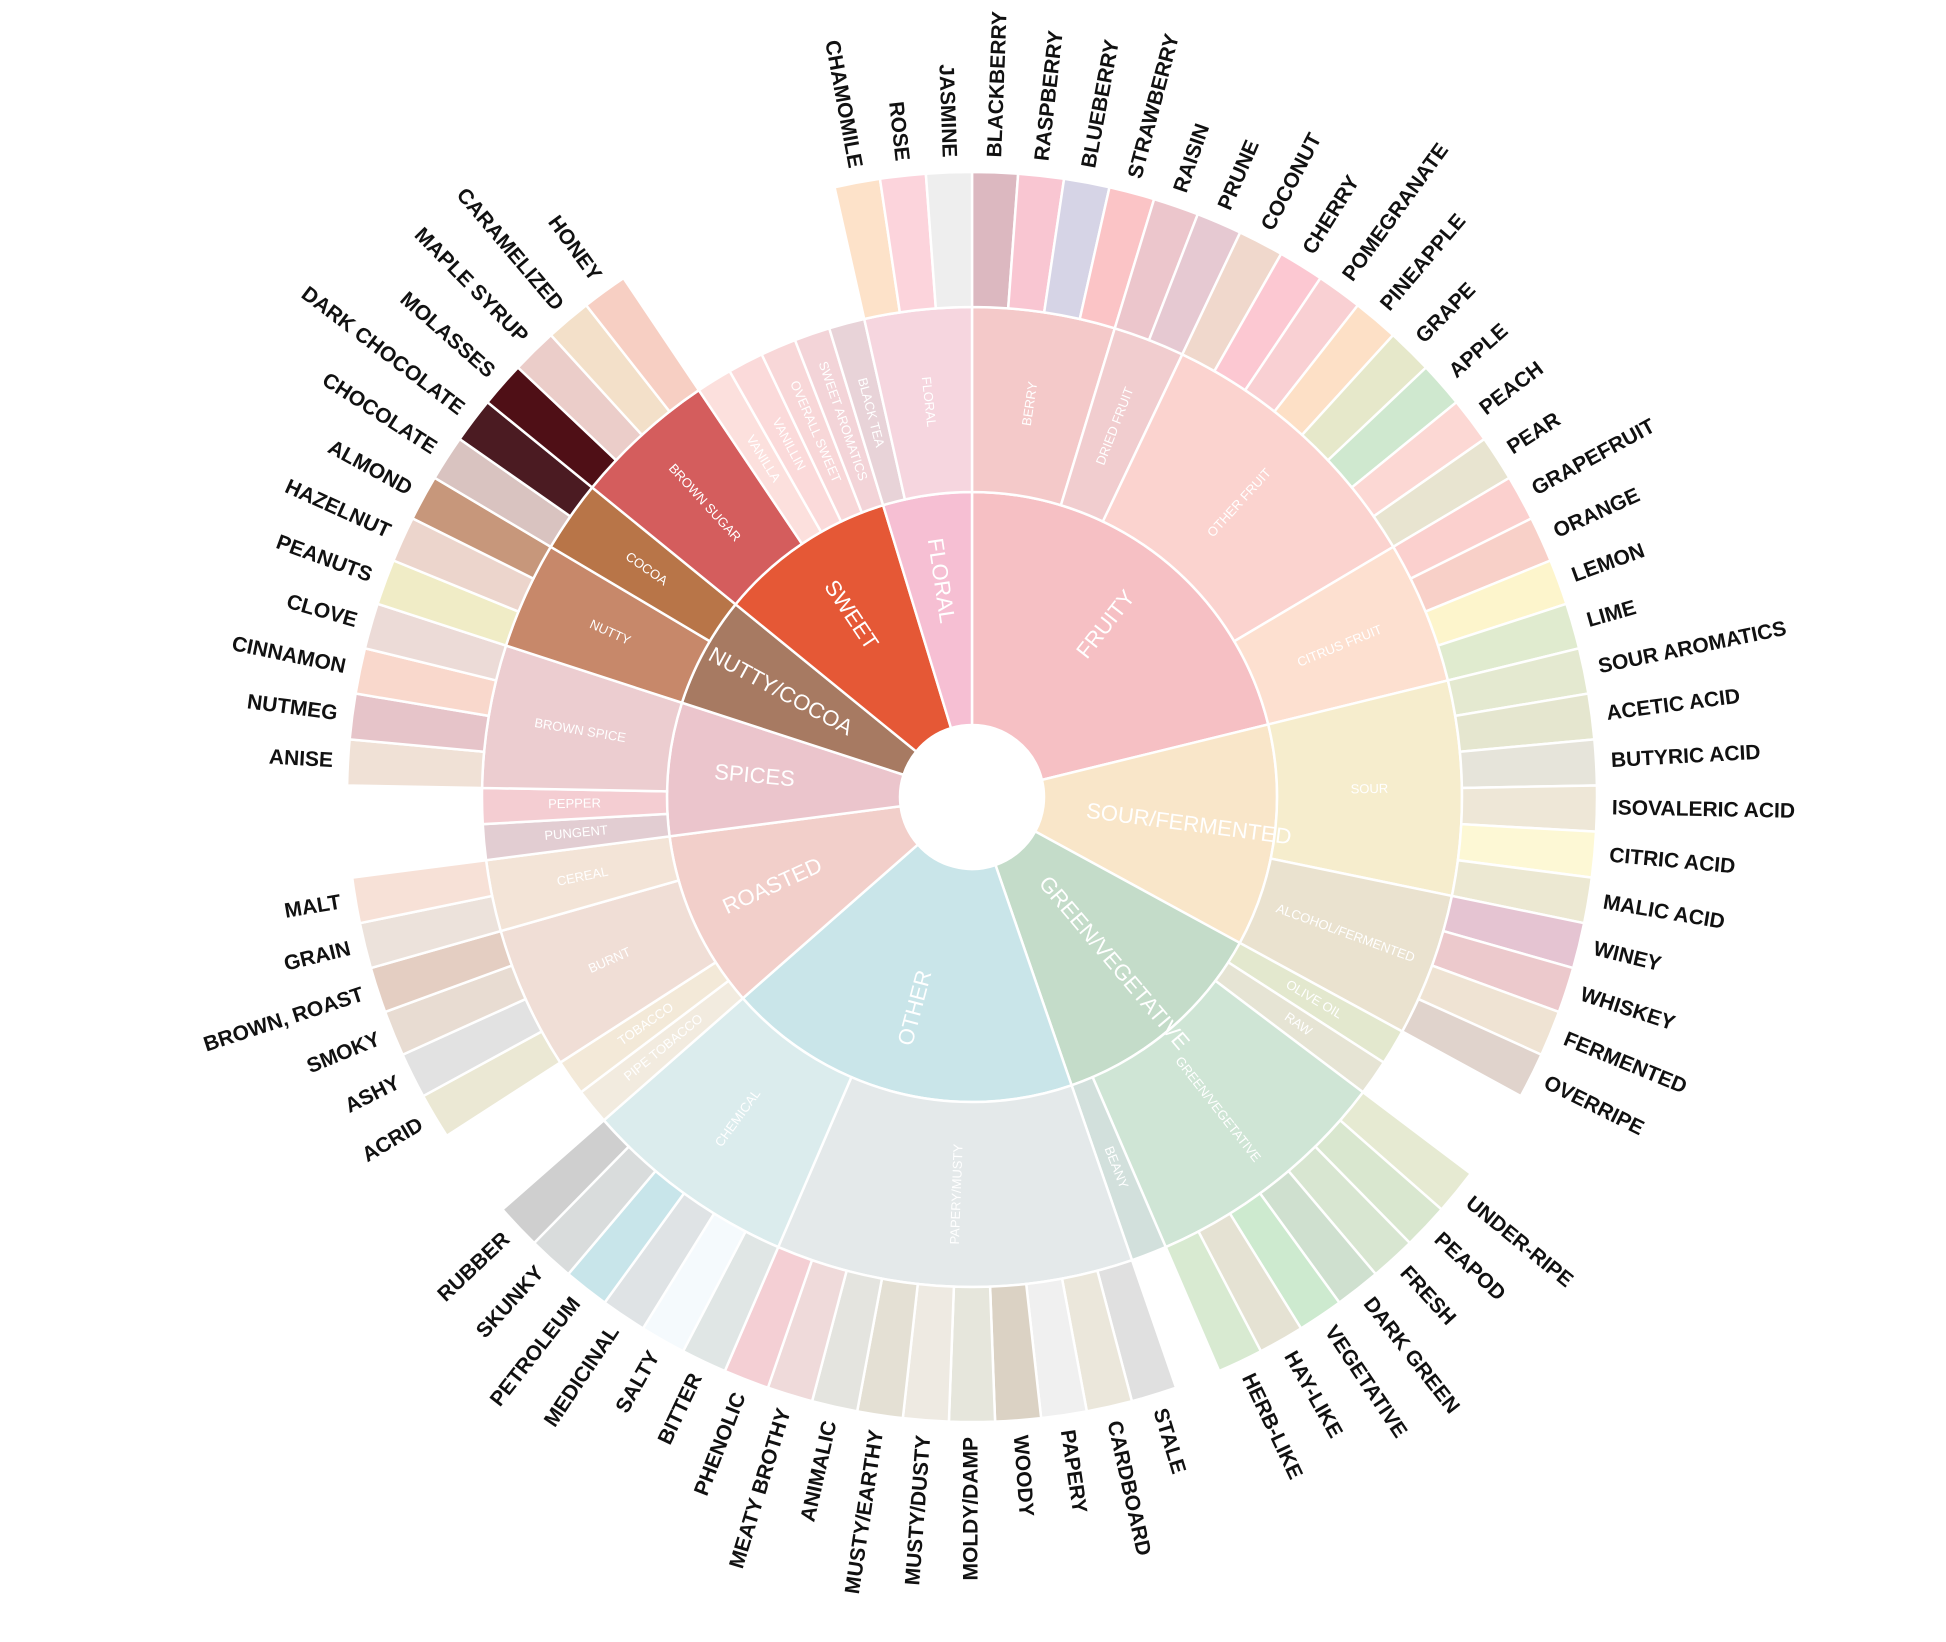 The height and width of the screenshot is (1642, 1946). What do you see at coordinates (1704, 809) in the screenshot?
I see `flavor-label: ISOVALERIC ACID` at bounding box center [1704, 809].